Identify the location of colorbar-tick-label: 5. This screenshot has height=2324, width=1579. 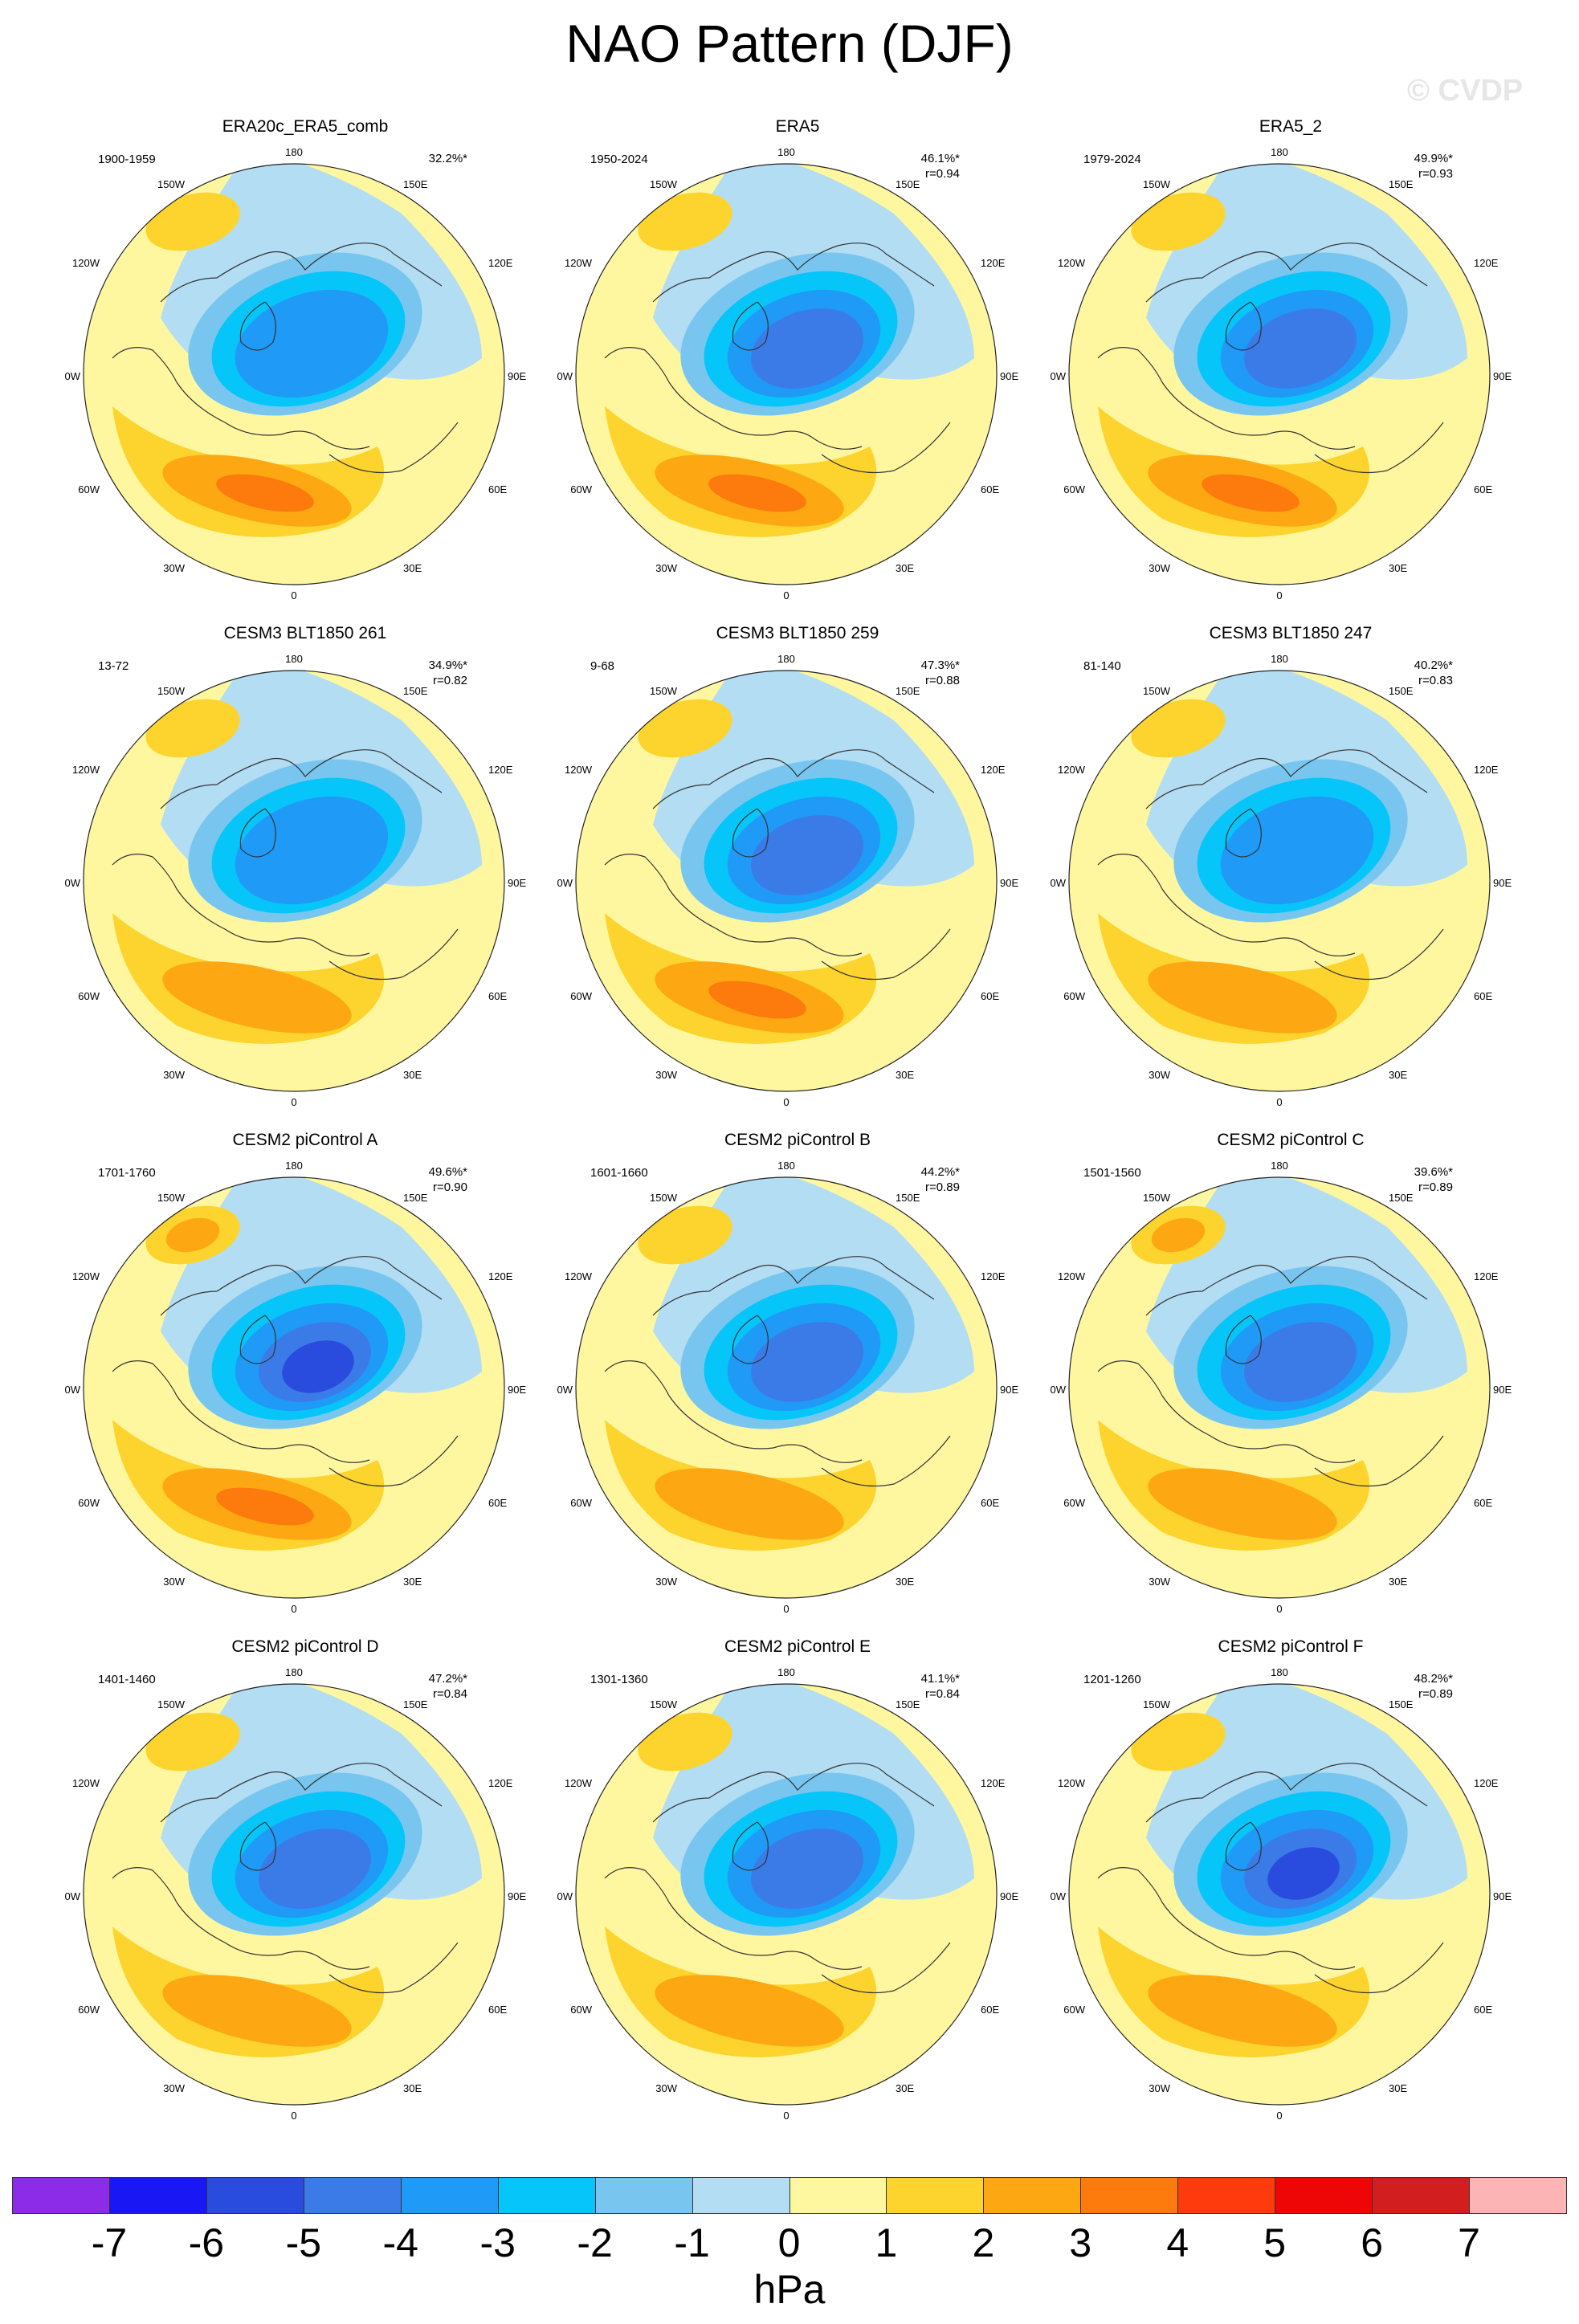
(1275, 2243).